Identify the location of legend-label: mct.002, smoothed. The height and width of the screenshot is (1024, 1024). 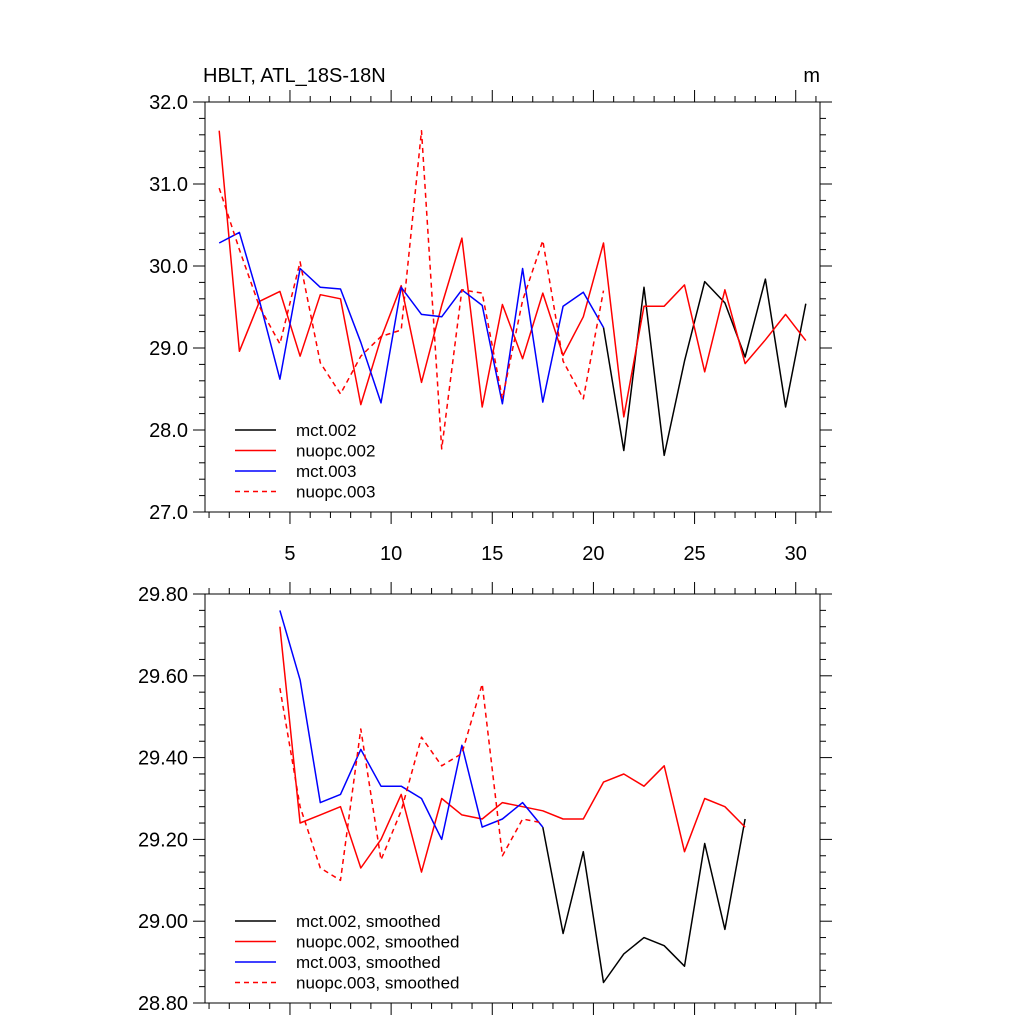
(368, 921).